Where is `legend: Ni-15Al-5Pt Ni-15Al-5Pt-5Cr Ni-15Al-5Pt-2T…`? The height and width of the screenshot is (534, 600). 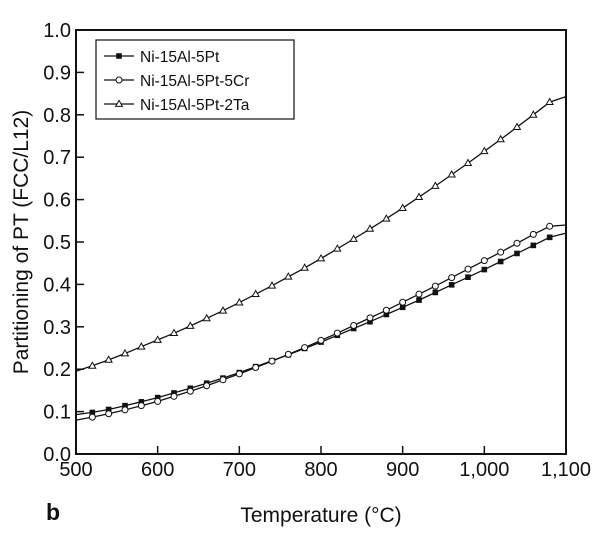
legend: Ni-15Al-5Pt Ni-15Al-5Pt-5Cr Ni-15Al-5Pt-2T… is located at coordinates (195, 79).